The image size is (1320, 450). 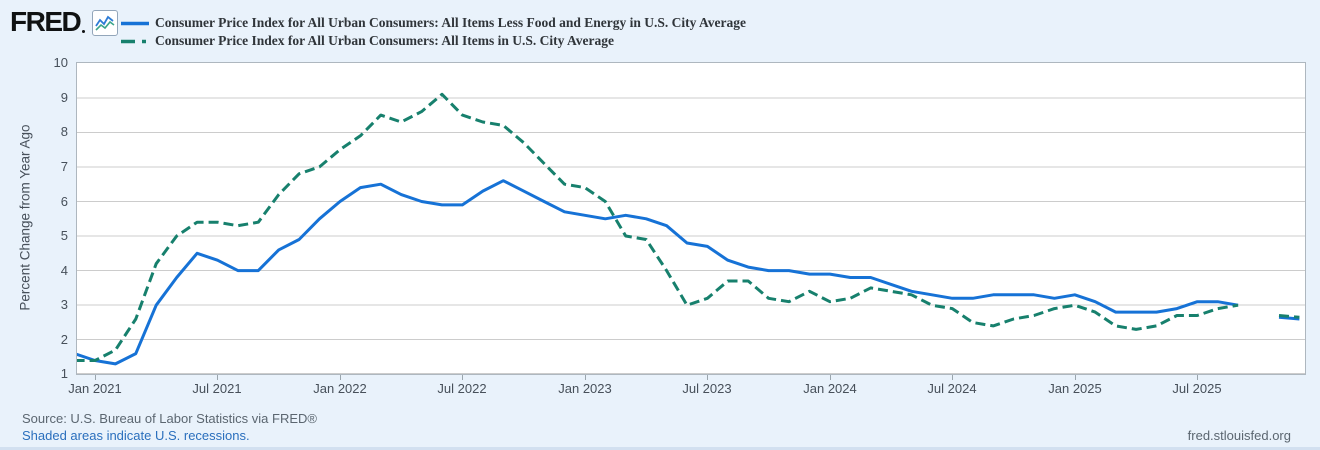 I want to click on y-tick-label: 3, so click(x=64, y=305).